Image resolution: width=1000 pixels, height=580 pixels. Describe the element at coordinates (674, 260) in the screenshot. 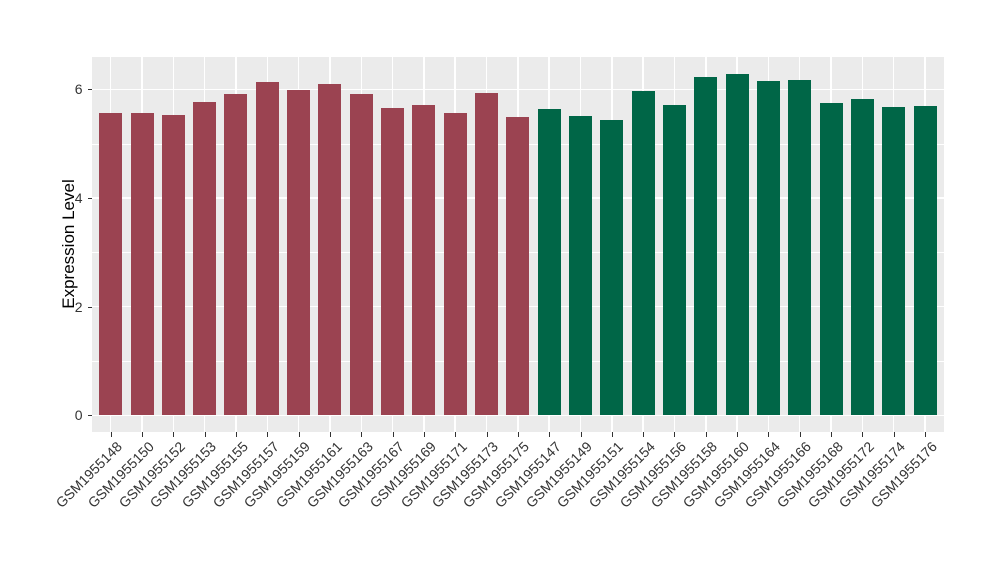

I see `bar-GSM1955156` at that location.